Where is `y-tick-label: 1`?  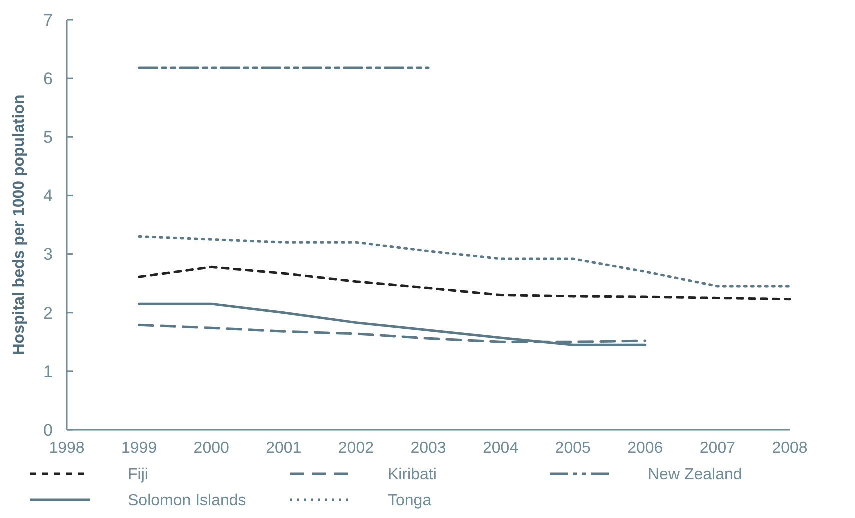 y-tick-label: 1 is located at coordinates (48, 372).